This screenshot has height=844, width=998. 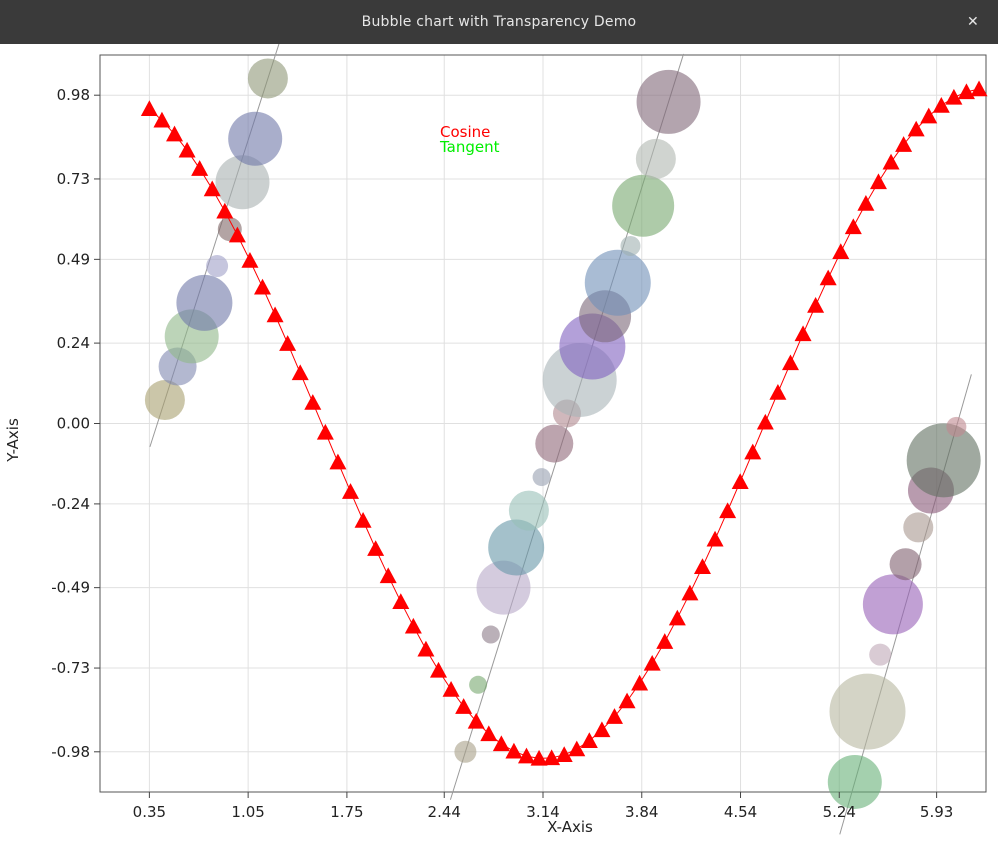 I want to click on window-title: Bubble chart with Transparency Demo, so click(x=499, y=22).